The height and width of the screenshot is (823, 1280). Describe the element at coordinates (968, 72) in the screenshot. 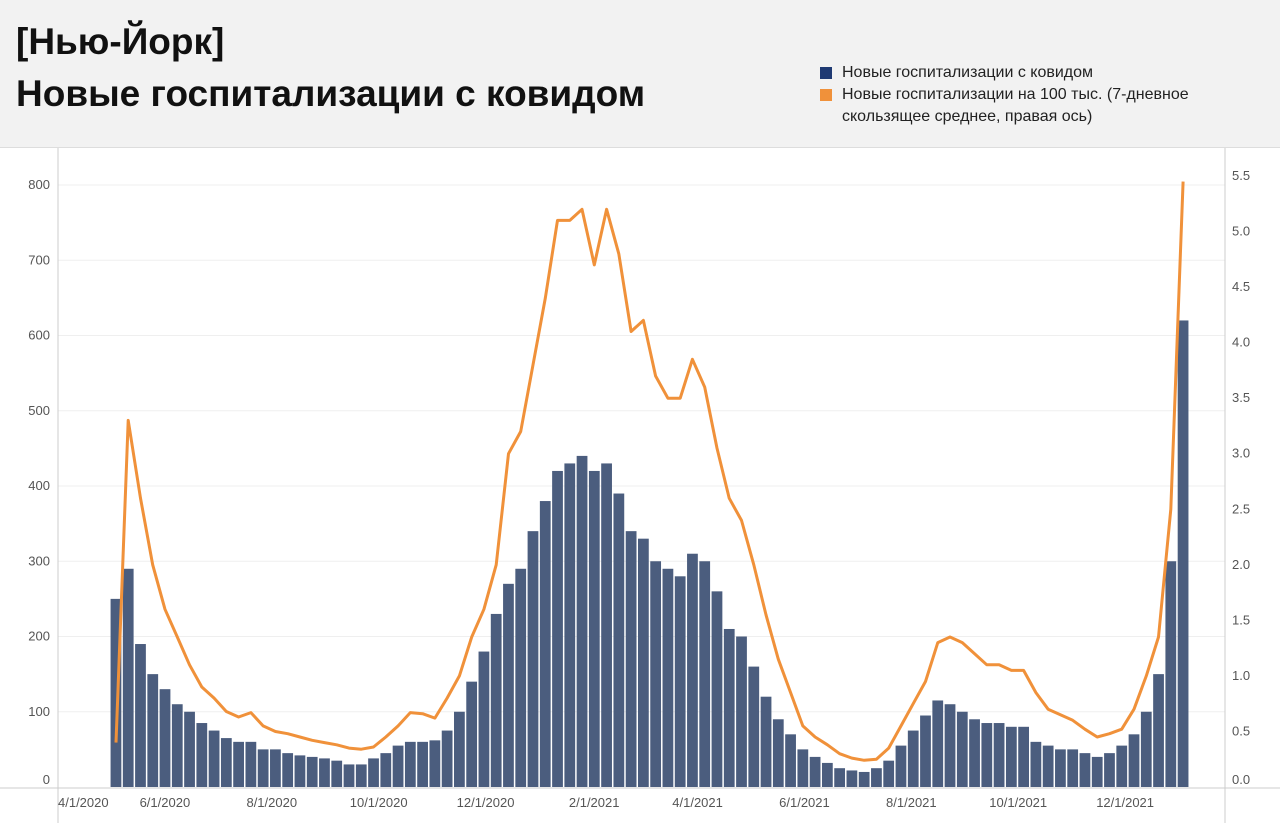

I see `legend-label-bars: Новые госпитализации с ковидом` at that location.